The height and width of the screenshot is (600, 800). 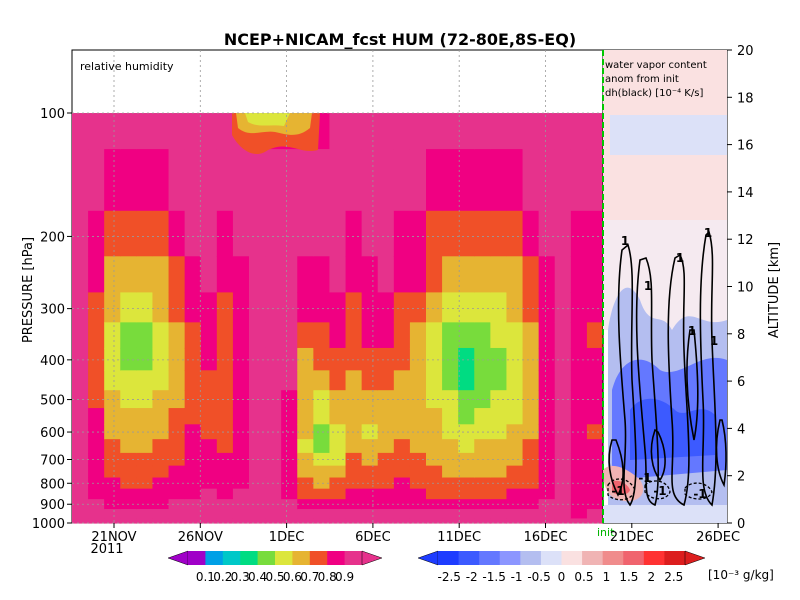 What do you see at coordinates (205, 577) in the screenshot?
I see `rh-colorbar-label: 0.1` at bounding box center [205, 577].